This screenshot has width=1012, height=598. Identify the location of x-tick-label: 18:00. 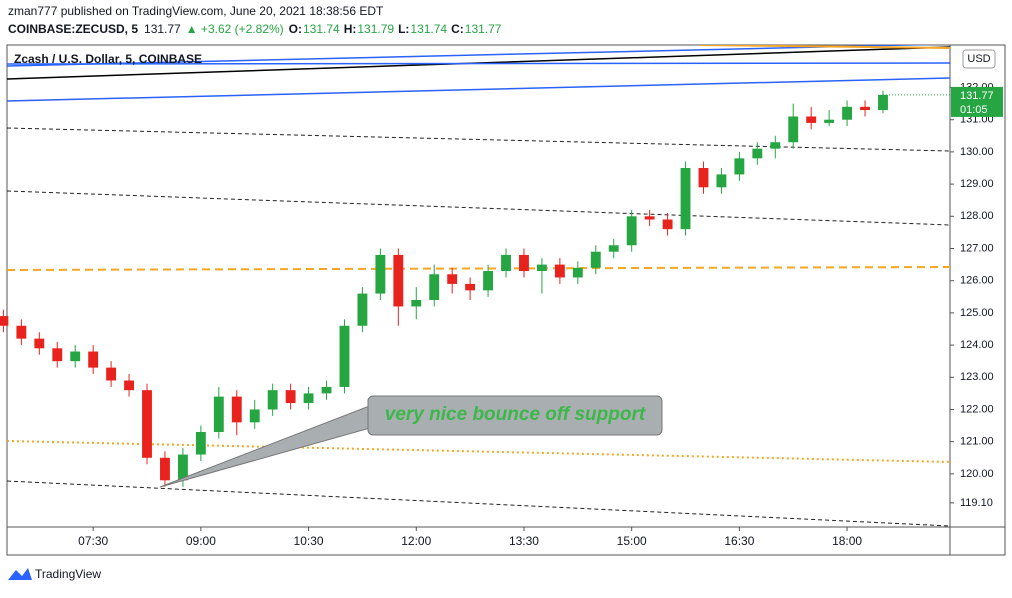
(847, 541).